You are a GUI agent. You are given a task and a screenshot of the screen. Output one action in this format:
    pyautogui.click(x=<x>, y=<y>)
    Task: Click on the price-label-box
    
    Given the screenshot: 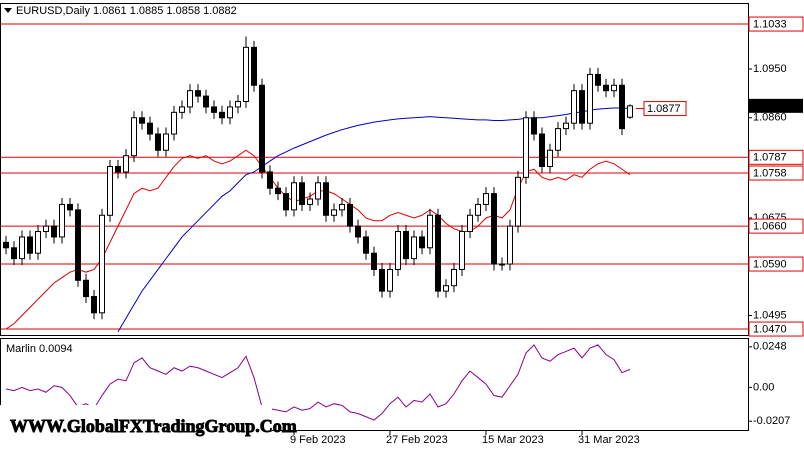 What is the action you would take?
    pyautogui.click(x=776, y=105)
    